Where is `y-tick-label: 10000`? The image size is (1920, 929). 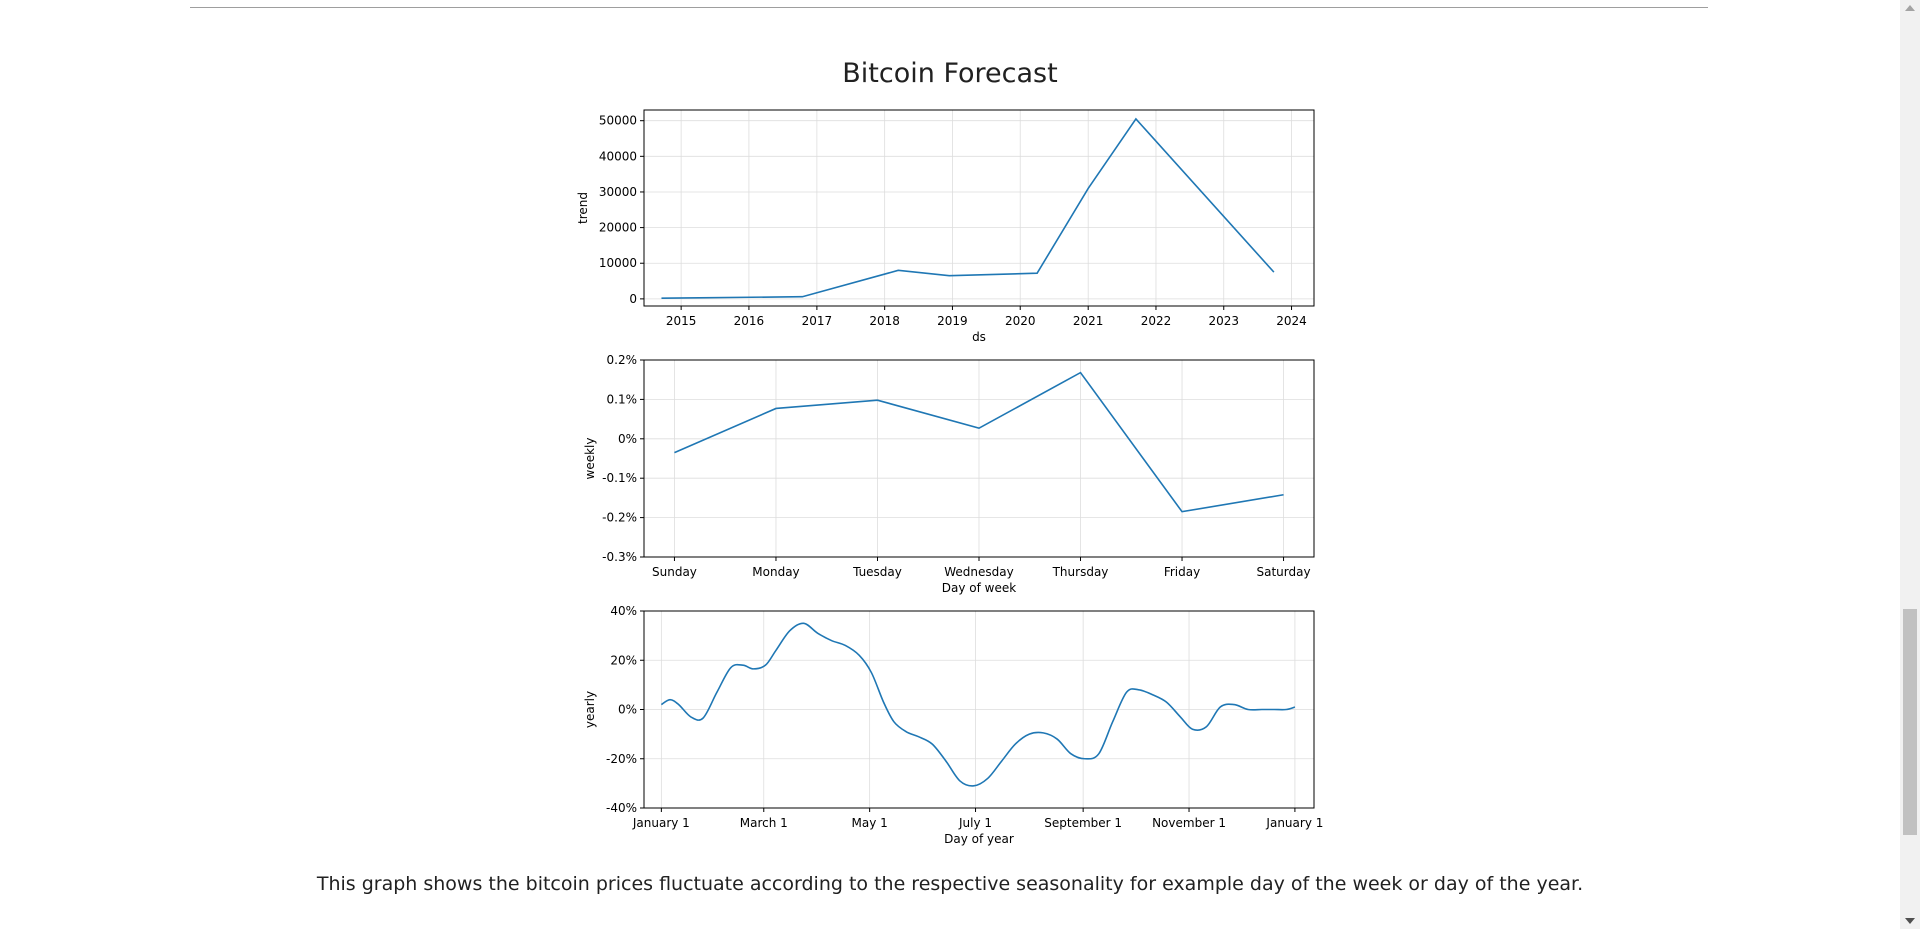 y-tick-label: 10000 is located at coordinates (618, 263).